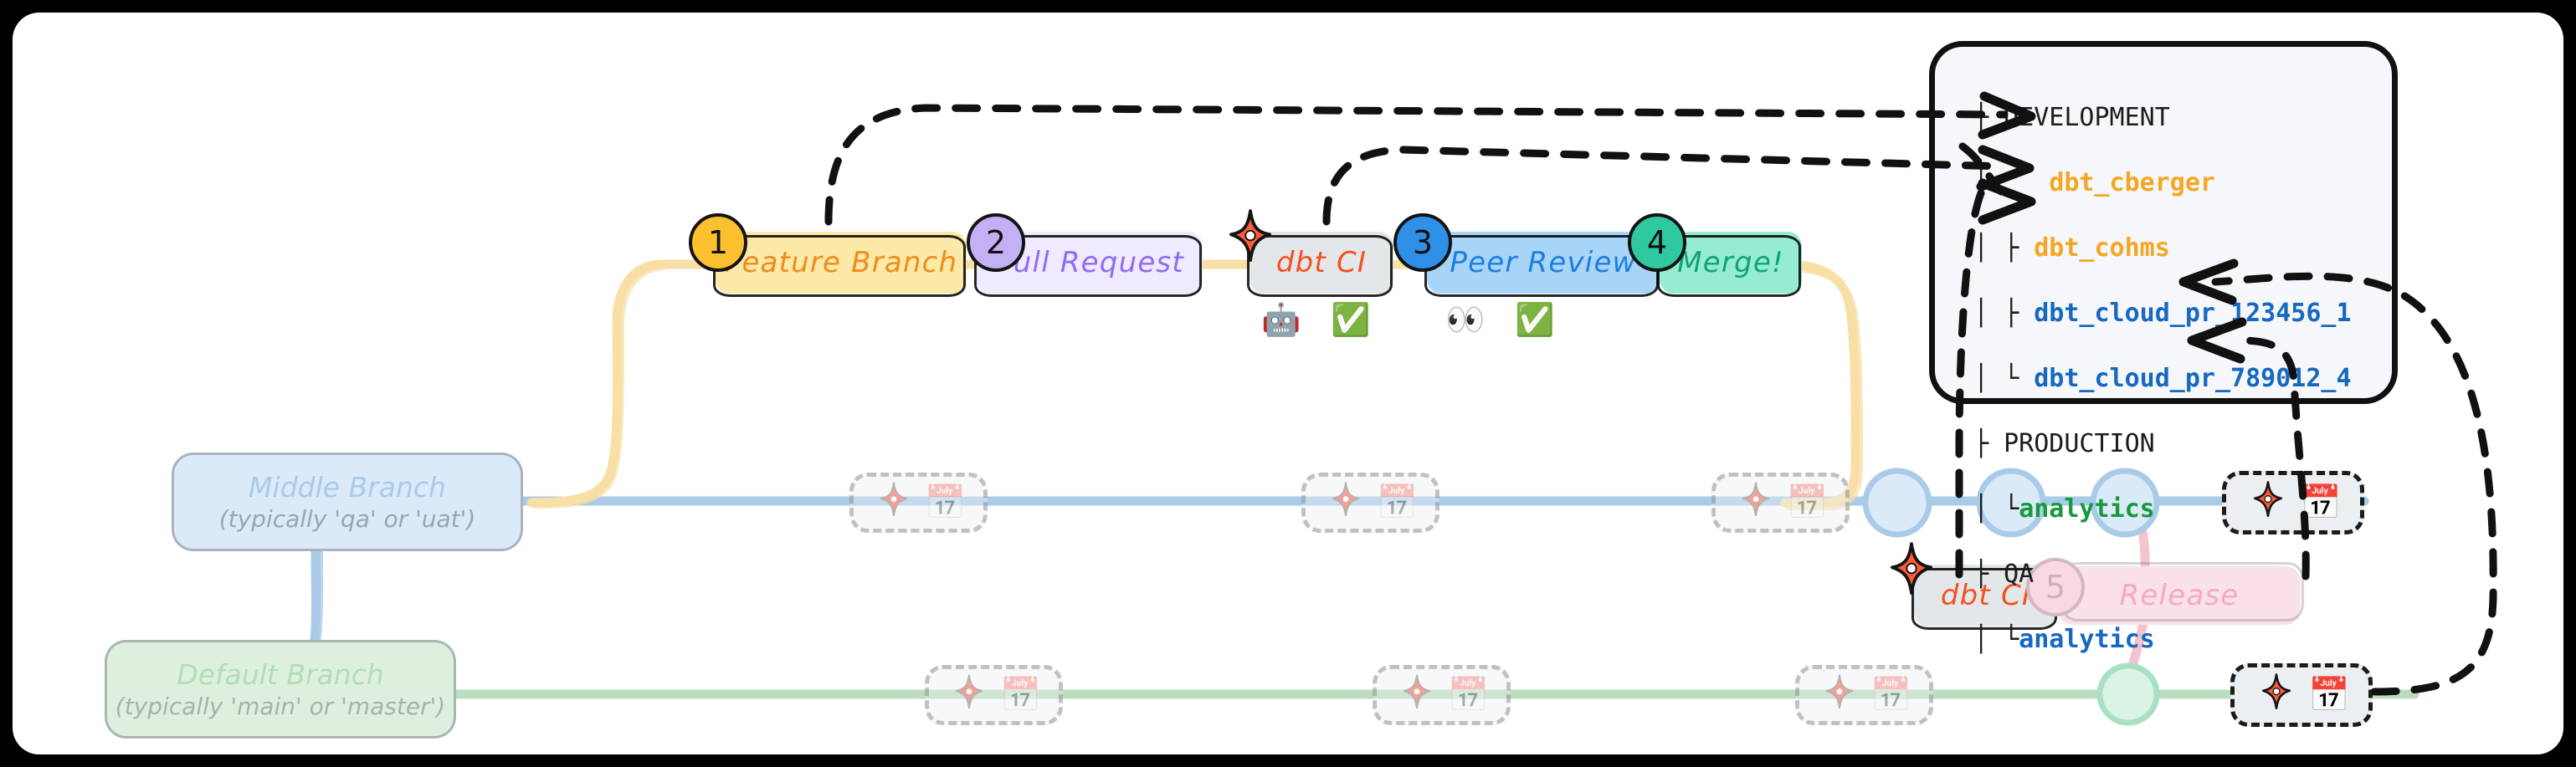 This screenshot has width=2576, height=767. I want to click on arrow-prod-commit-to-production-analytics, so click(2354, 484).